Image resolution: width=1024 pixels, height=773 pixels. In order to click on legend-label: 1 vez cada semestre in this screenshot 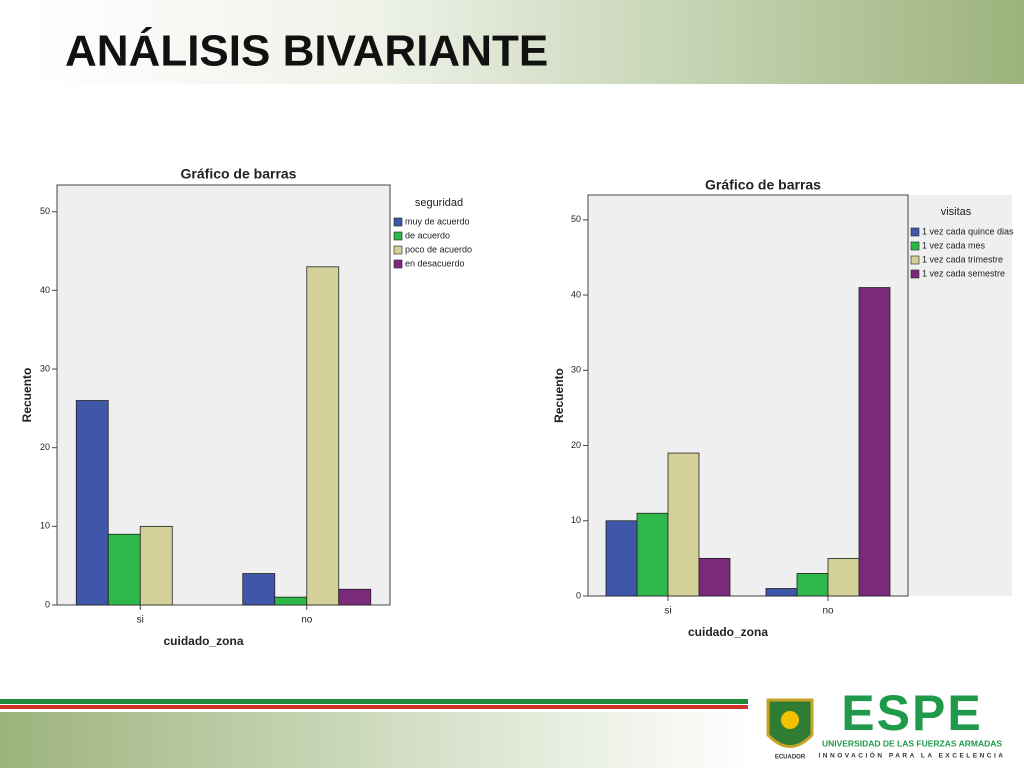, I will do `click(963, 273)`.